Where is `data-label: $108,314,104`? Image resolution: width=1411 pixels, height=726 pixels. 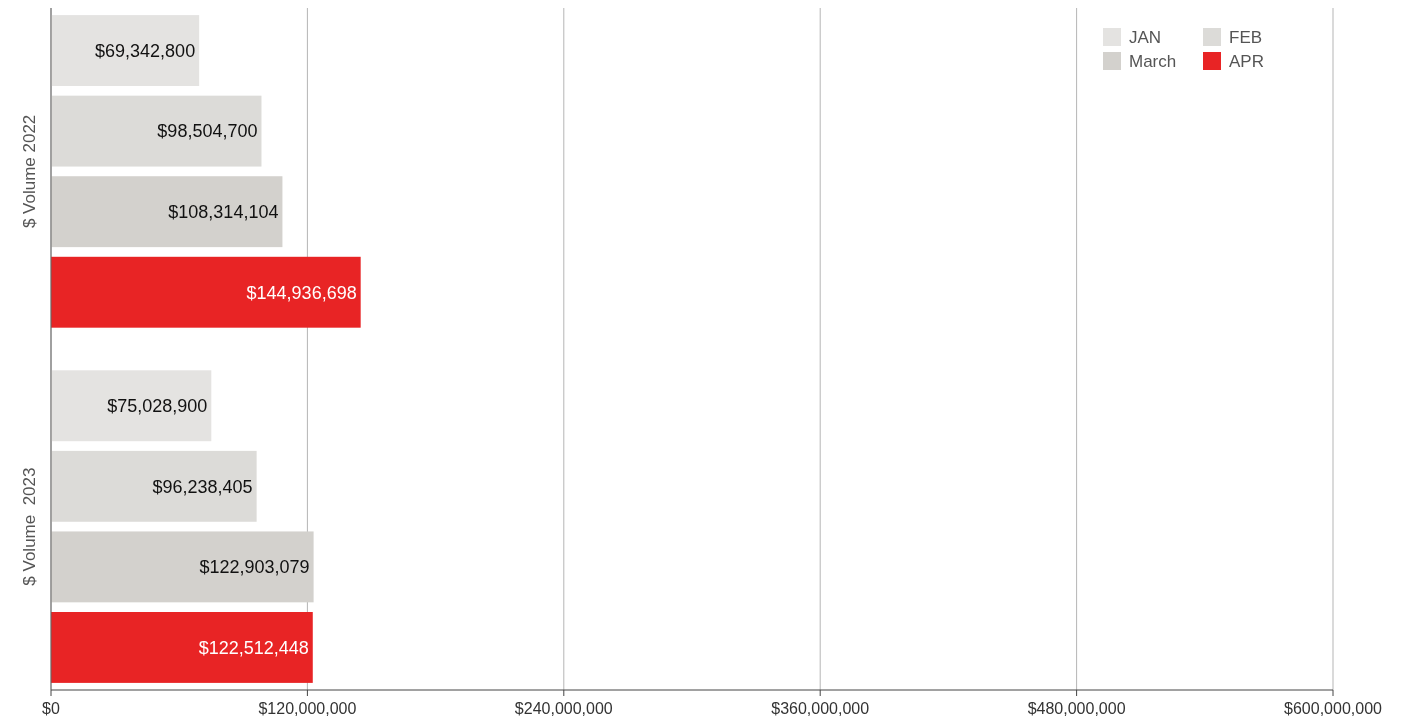 data-label: $108,314,104 is located at coordinates (223, 211).